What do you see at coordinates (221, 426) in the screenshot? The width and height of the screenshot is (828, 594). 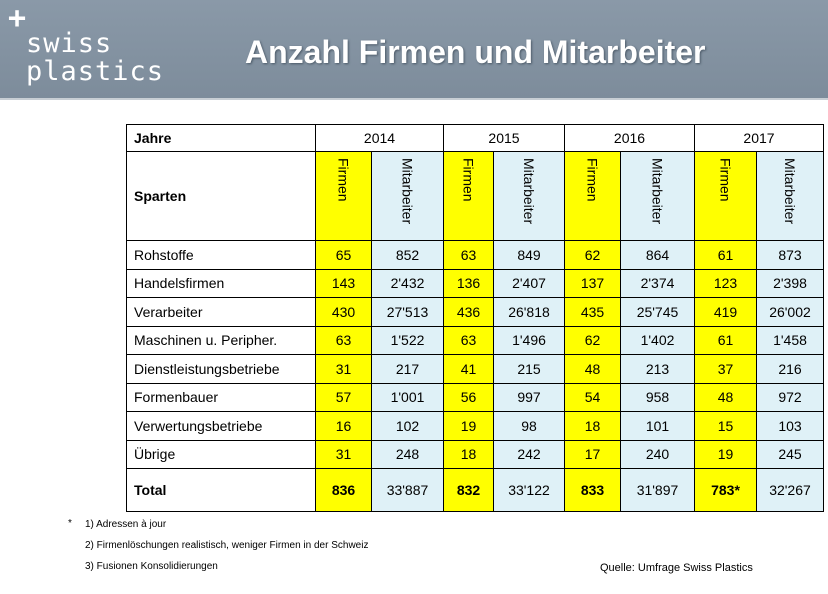 I see `row-label: Verwertungsbetriebe` at bounding box center [221, 426].